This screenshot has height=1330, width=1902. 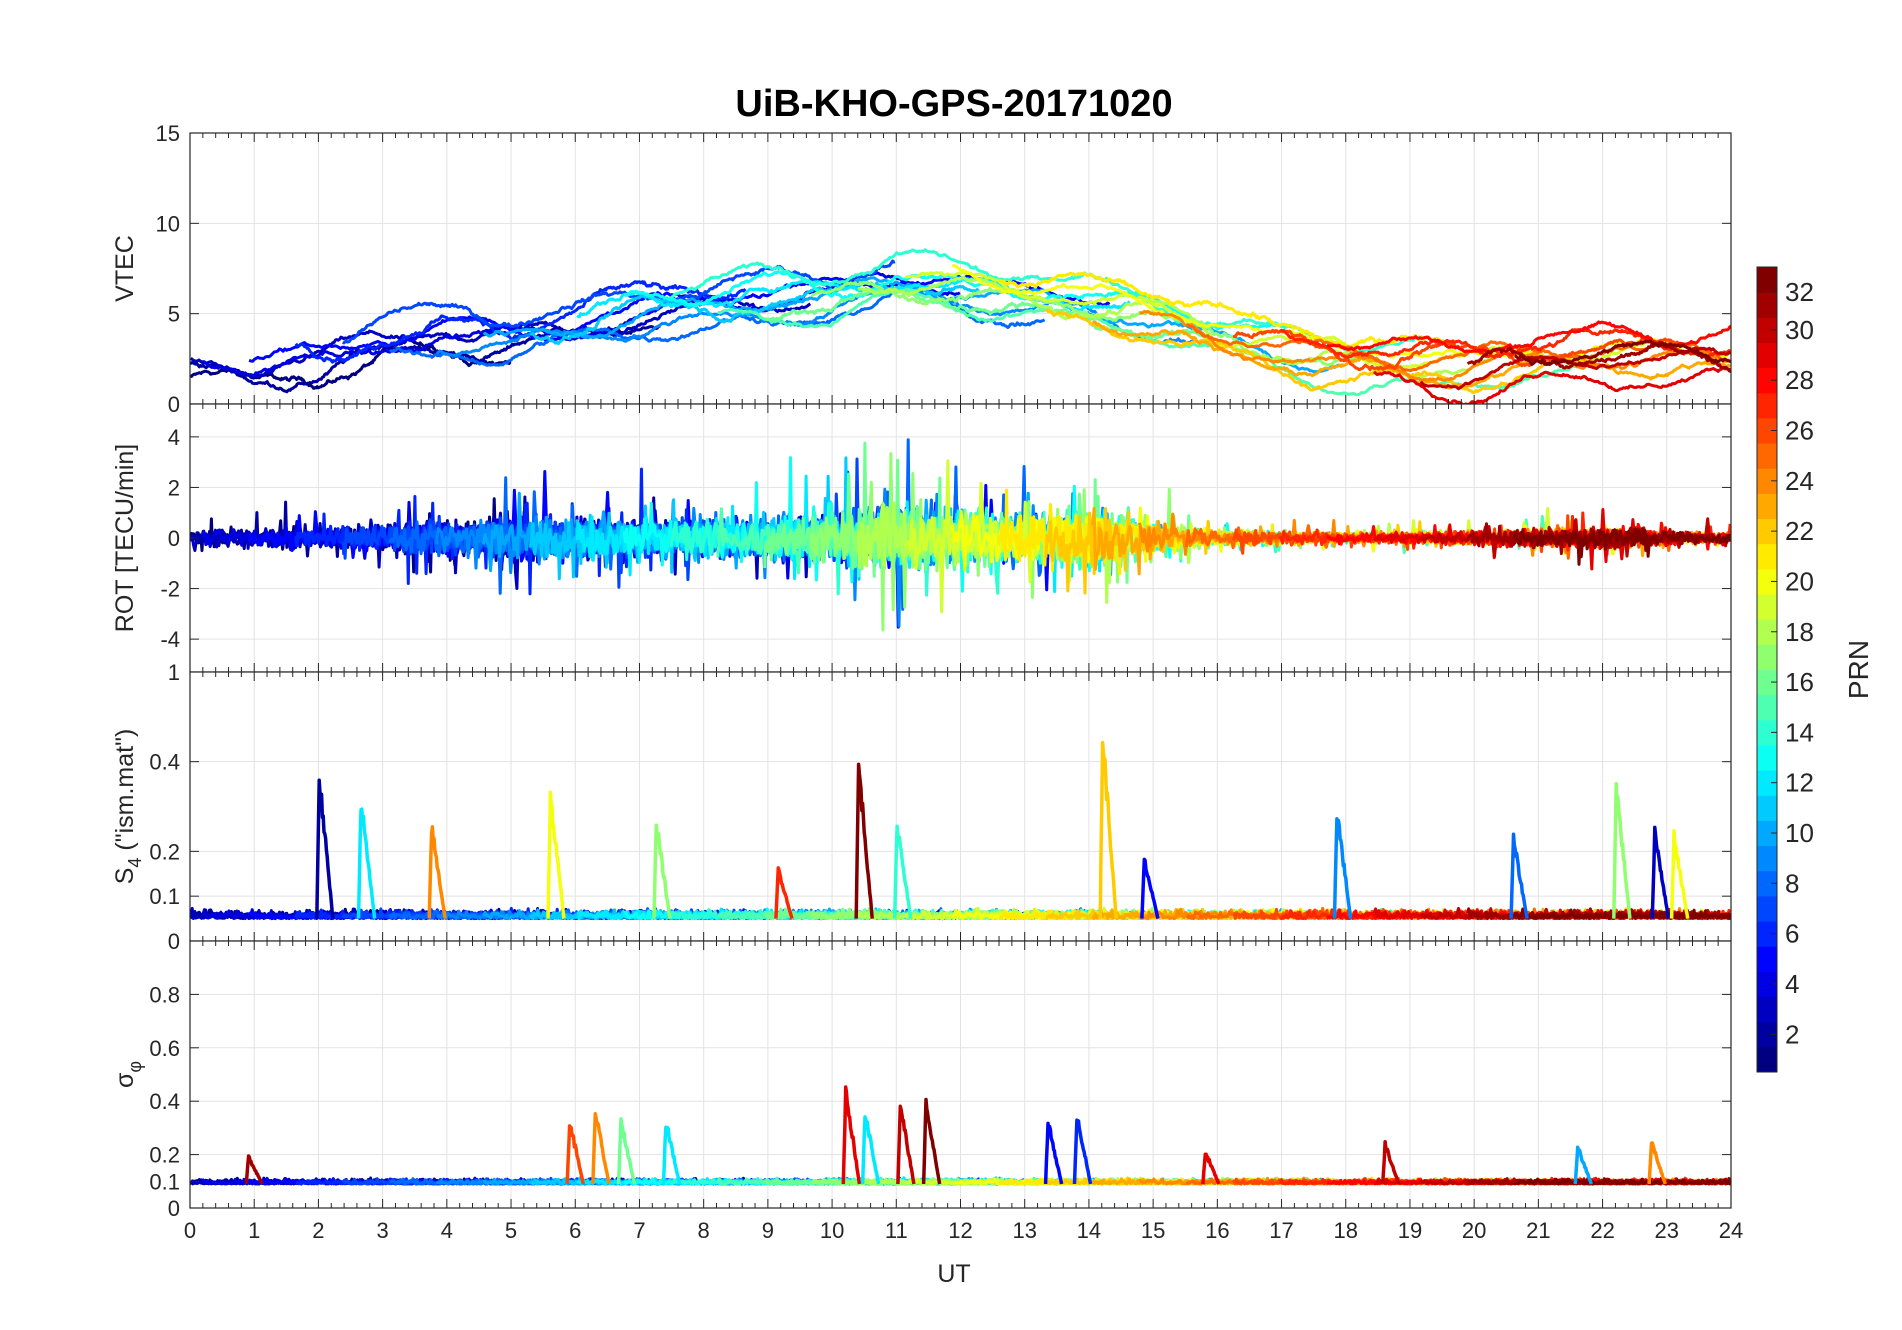 I want to click on y-tick-label: -2, so click(x=170, y=589).